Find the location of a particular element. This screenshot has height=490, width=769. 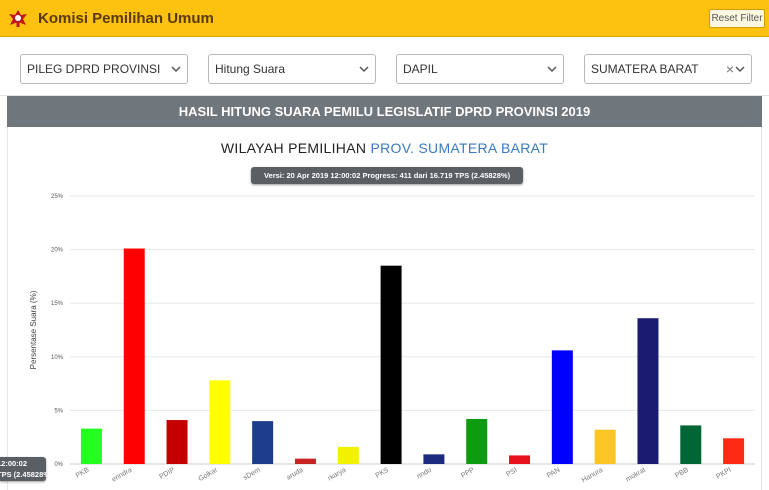

x-tick-label: PKPI is located at coordinates (723, 474).